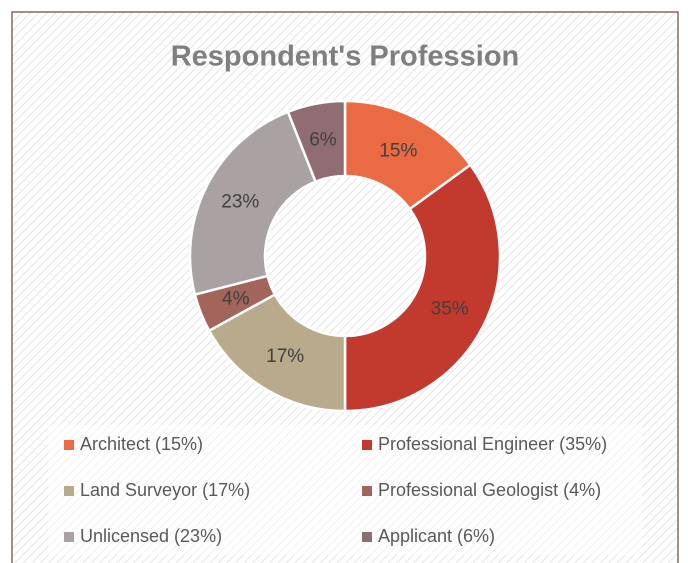 This screenshot has width=688, height=563. I want to click on data-label: 35%, so click(450, 308).